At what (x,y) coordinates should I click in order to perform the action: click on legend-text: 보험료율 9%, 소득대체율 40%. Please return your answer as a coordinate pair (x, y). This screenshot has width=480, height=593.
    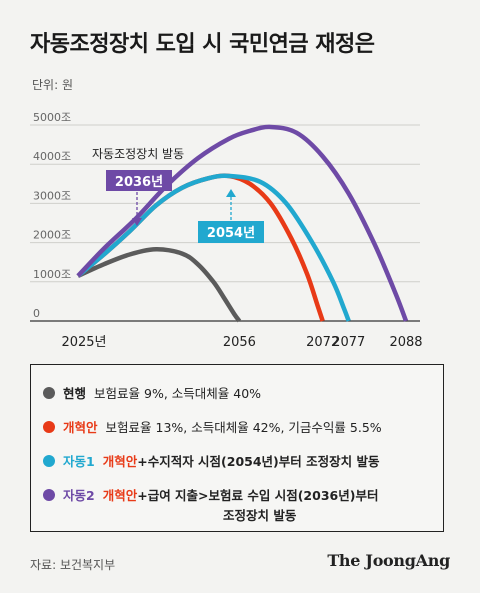
    Looking at the image, I should click on (178, 393).